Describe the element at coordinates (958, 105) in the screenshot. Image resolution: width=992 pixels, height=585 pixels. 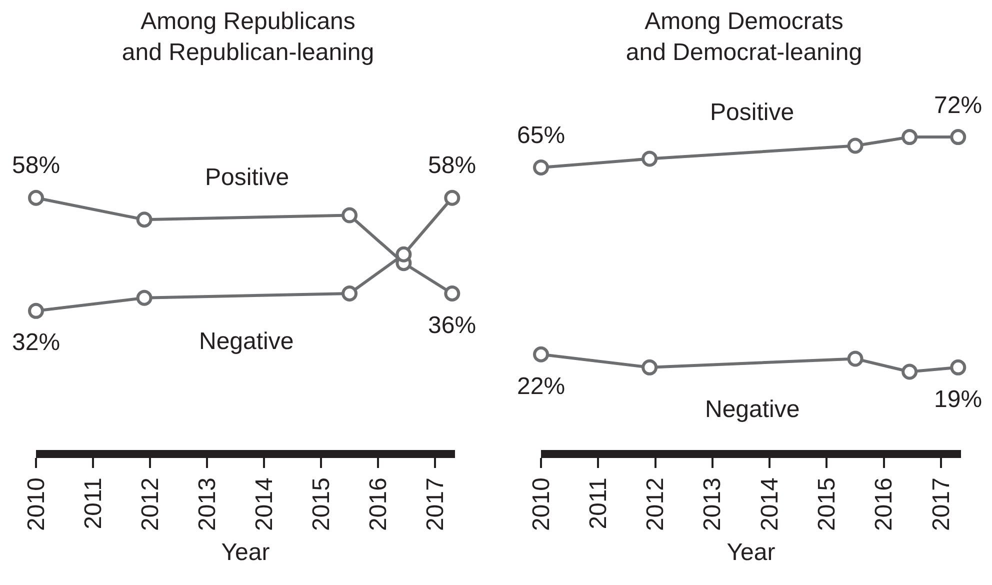
I see `data-label: 72%` at that location.